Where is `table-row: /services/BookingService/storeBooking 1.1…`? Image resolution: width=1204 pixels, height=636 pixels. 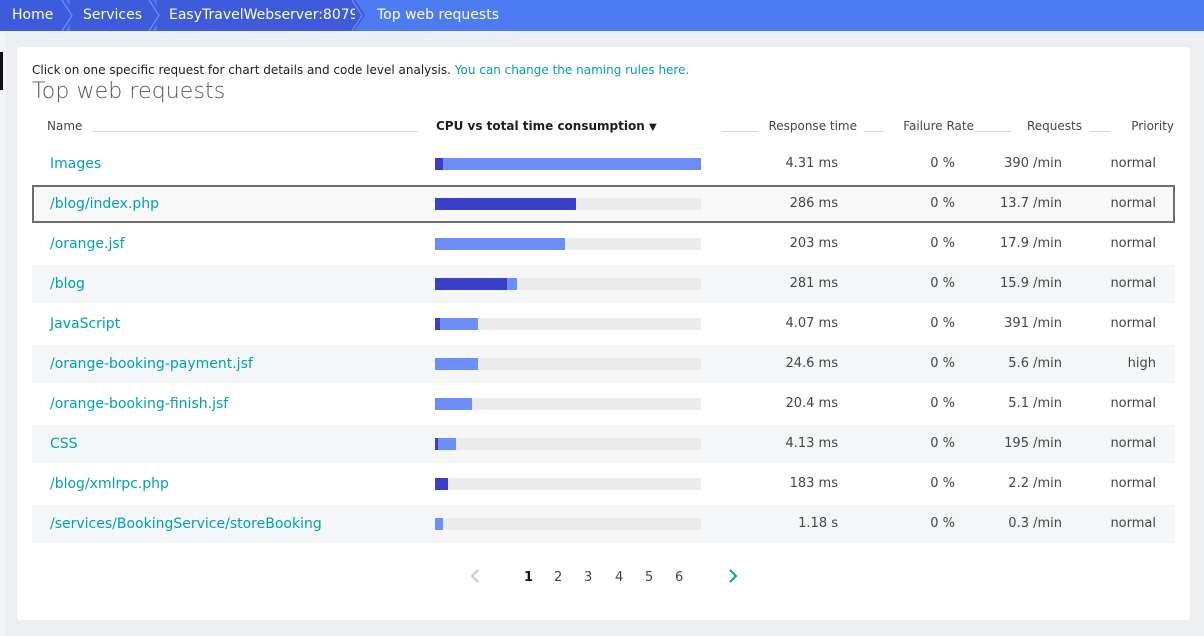 table-row: /services/BookingService/storeBooking 1.1… is located at coordinates (603, 524).